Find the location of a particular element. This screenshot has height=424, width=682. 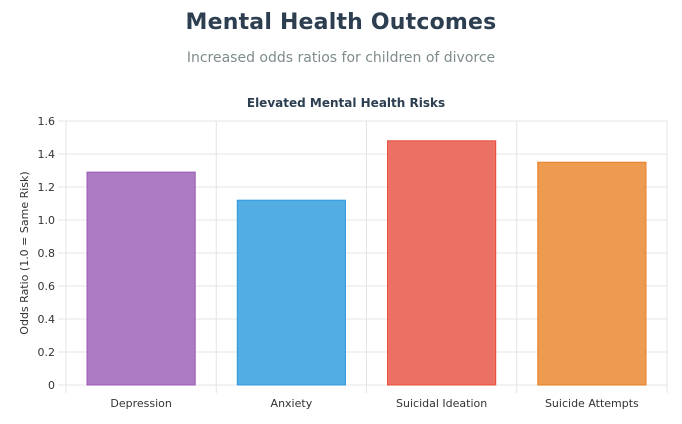

x-tick-label: Depression is located at coordinates (141, 403).